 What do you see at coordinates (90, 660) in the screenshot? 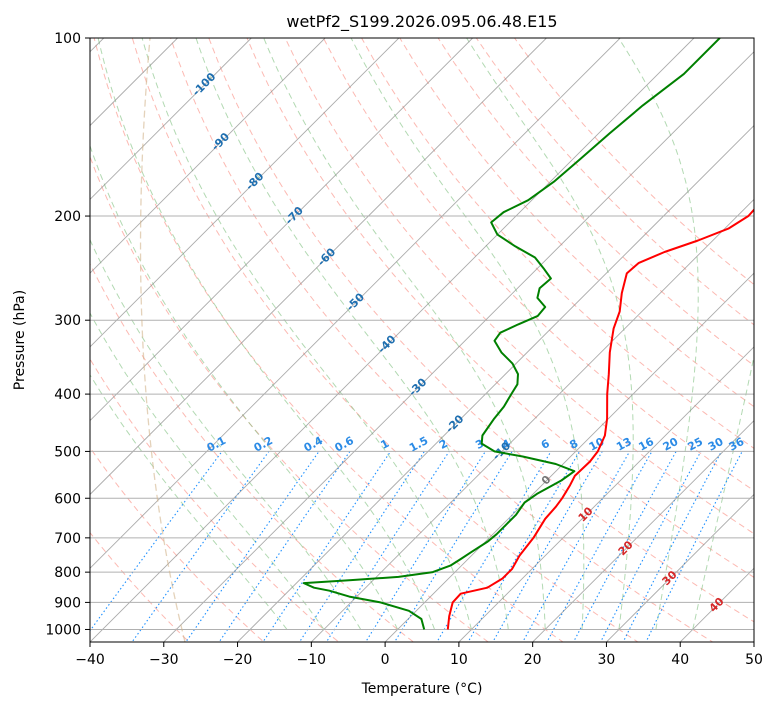
I see `x-tick-label: −40` at bounding box center [90, 660].